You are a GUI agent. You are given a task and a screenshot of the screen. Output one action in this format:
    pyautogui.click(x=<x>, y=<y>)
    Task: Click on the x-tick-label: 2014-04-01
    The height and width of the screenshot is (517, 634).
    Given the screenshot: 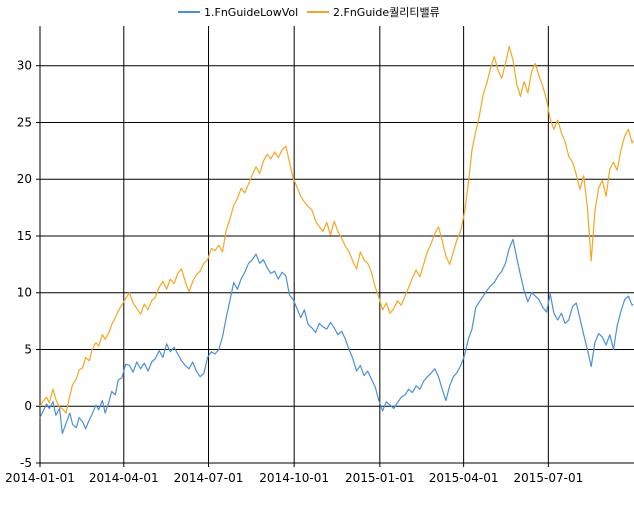 What is the action you would take?
    pyautogui.click(x=124, y=478)
    